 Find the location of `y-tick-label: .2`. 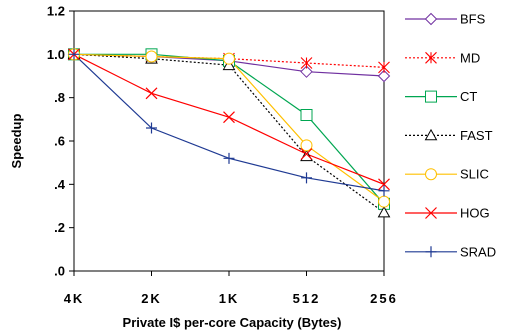

y-tick-label: .2 is located at coordinates (59, 227).